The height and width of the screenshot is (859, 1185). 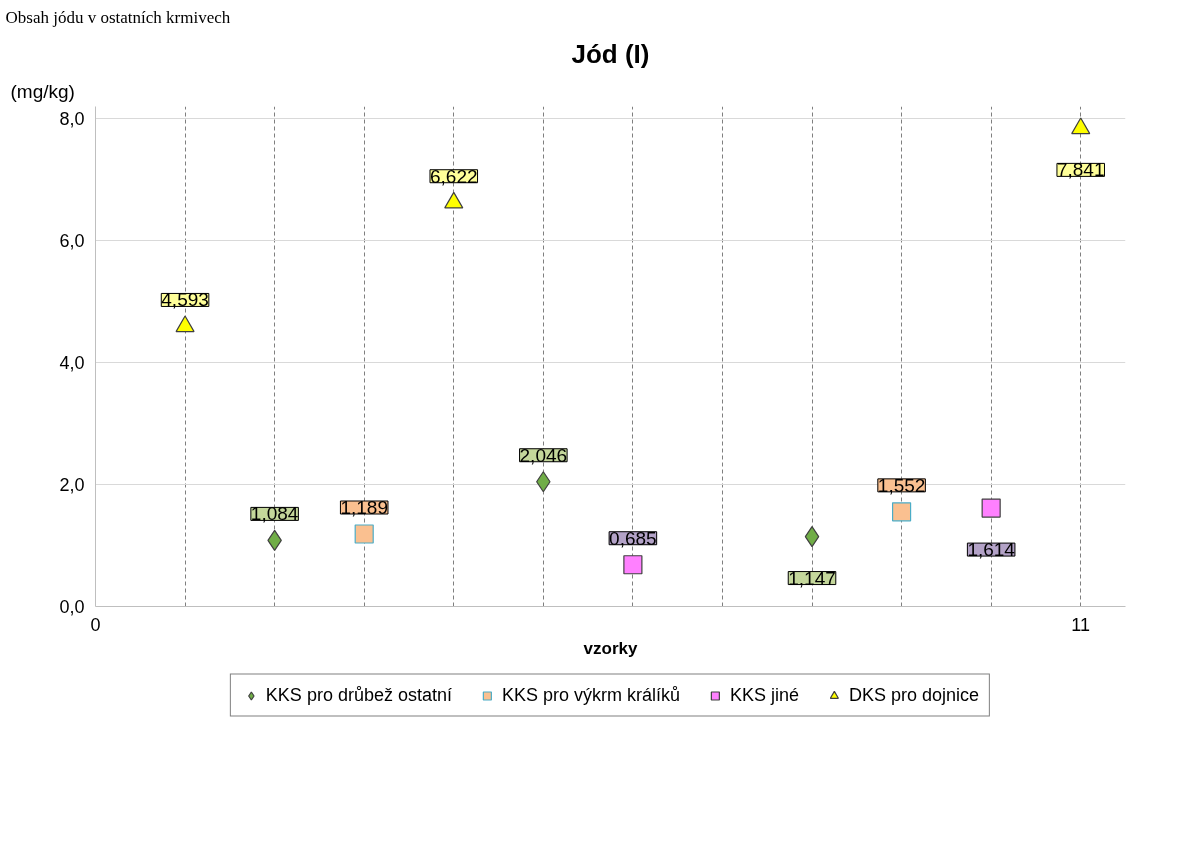 What do you see at coordinates (118, 17) in the screenshot?
I see `text: Obsah jódu v ostatních krmivech` at bounding box center [118, 17].